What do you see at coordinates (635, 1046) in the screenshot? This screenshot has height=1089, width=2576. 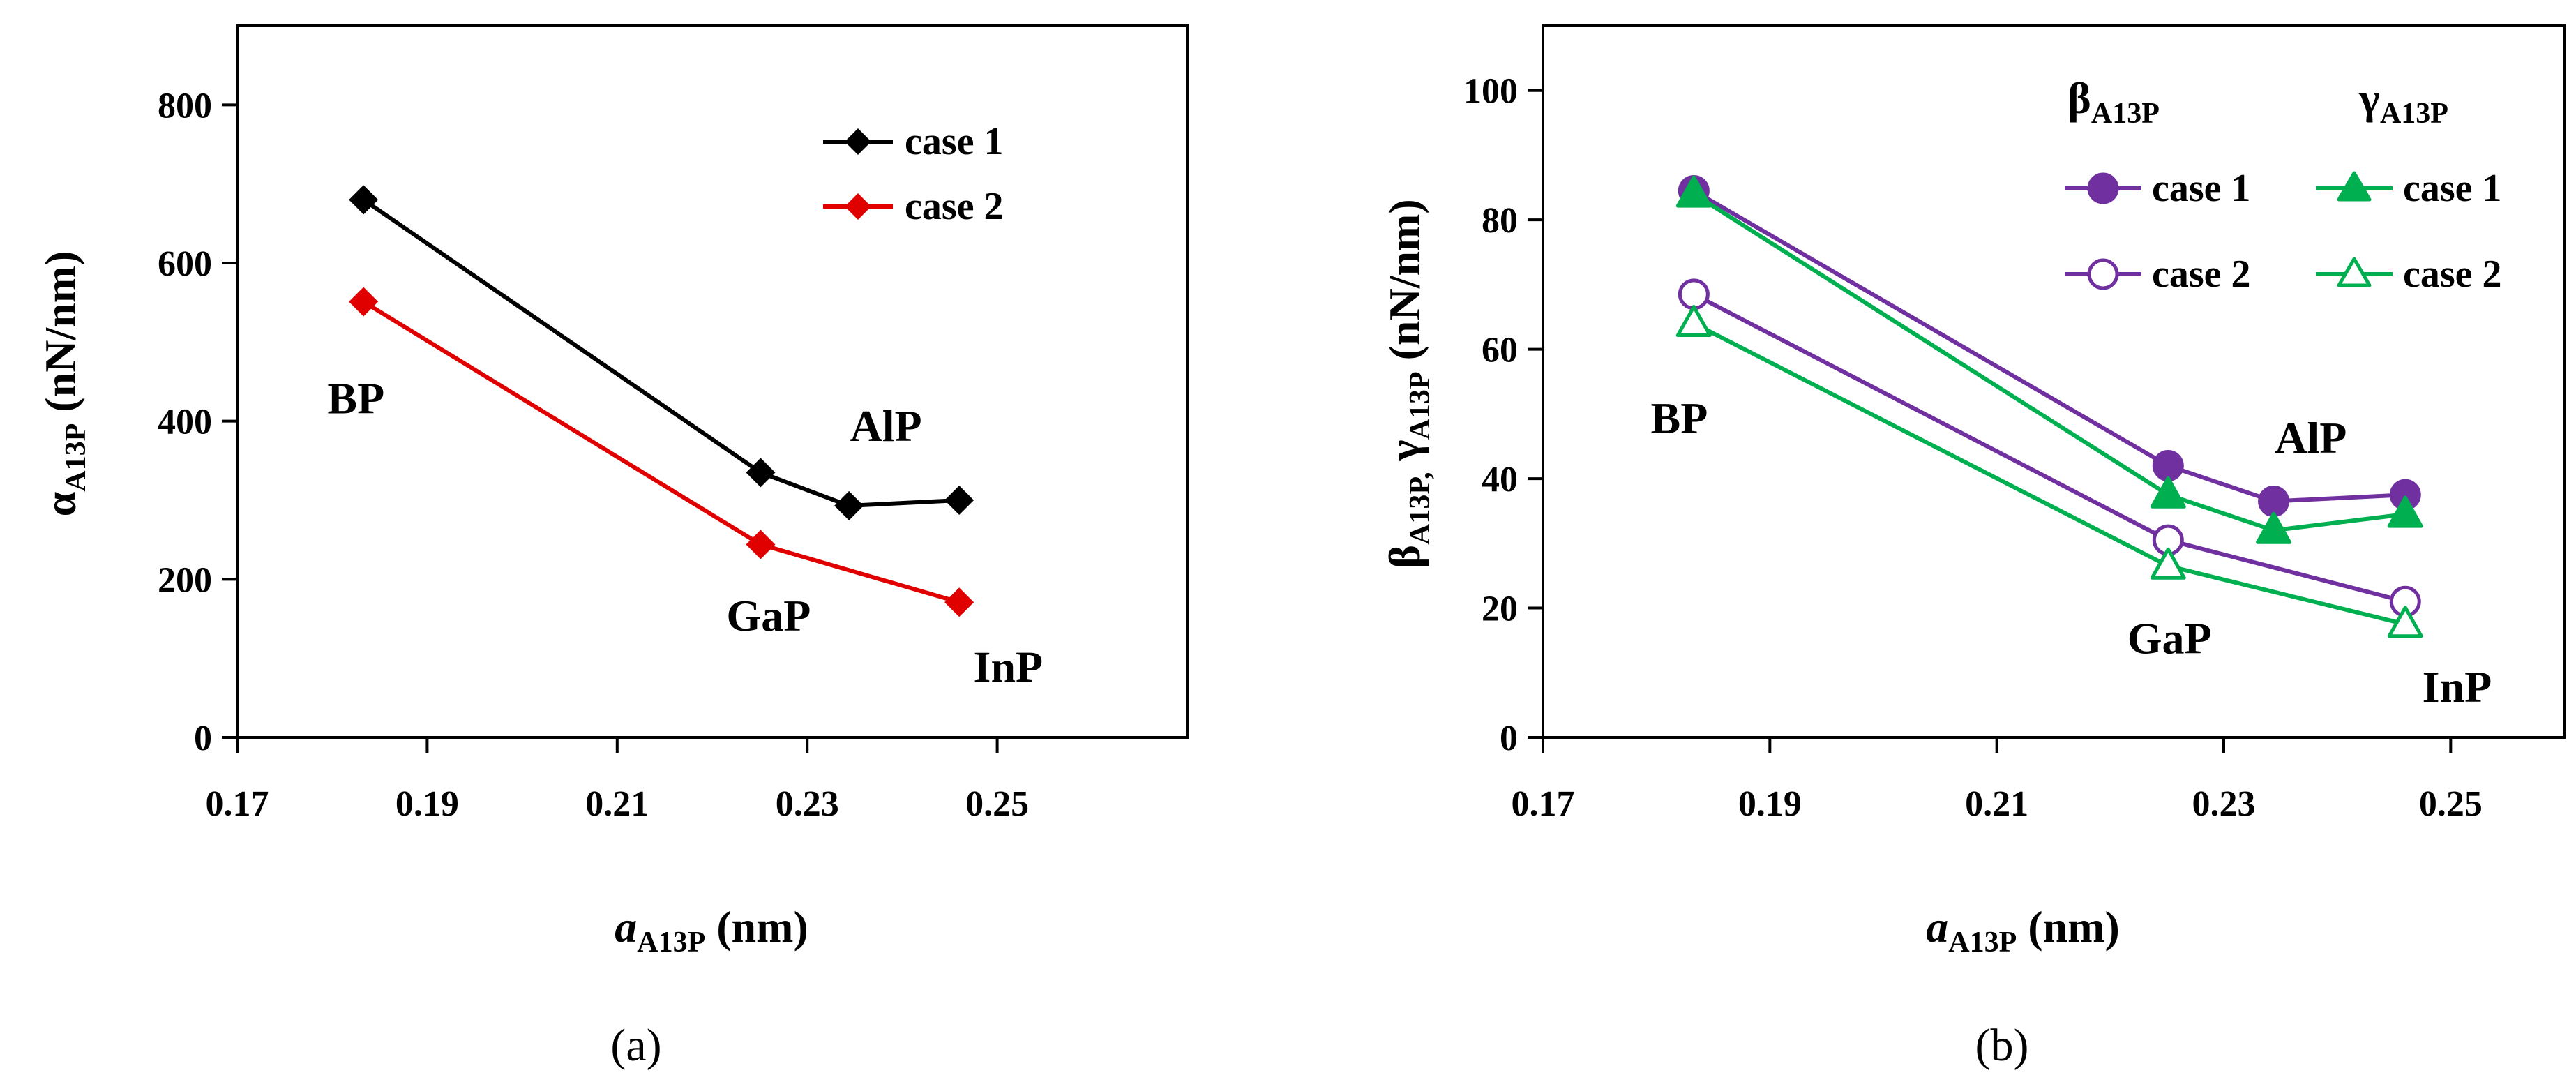 I see `panel-label-a: (a)` at bounding box center [635, 1046].